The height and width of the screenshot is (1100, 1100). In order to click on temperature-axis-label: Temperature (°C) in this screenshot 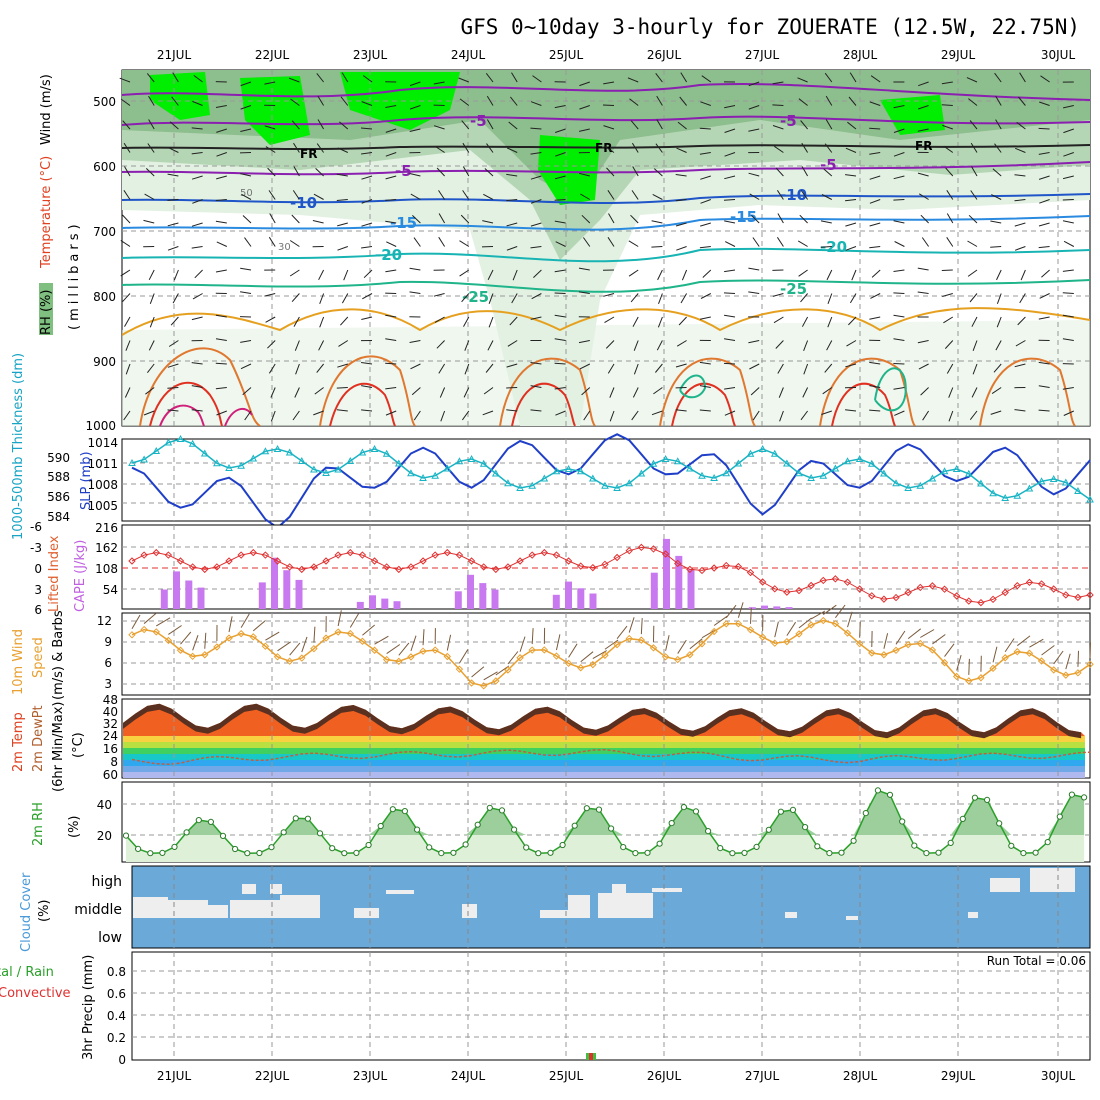, I will do `click(46, 212)`.